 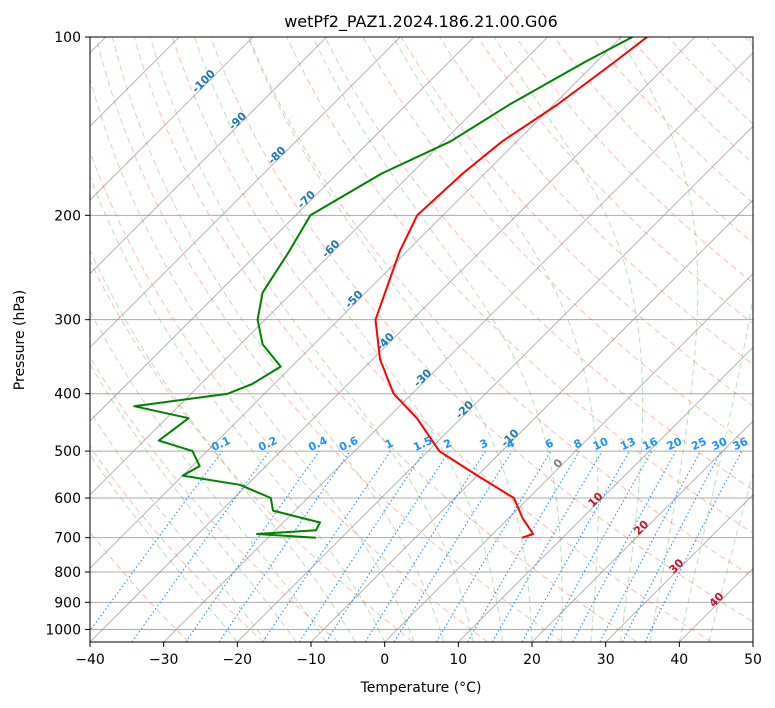 I want to click on mixing-ratio-label: 36, so click(x=741, y=444).